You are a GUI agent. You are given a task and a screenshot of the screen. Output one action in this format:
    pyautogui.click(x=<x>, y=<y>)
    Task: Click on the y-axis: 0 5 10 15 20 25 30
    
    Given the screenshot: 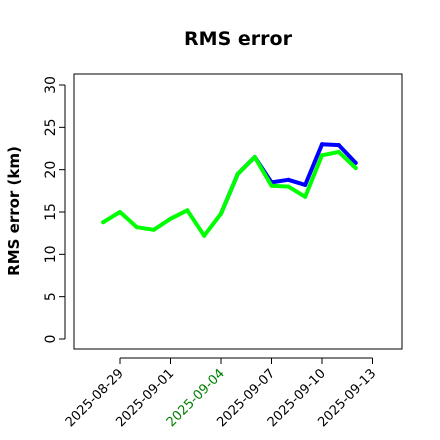 What is the action you would take?
    pyautogui.click(x=54, y=210)
    